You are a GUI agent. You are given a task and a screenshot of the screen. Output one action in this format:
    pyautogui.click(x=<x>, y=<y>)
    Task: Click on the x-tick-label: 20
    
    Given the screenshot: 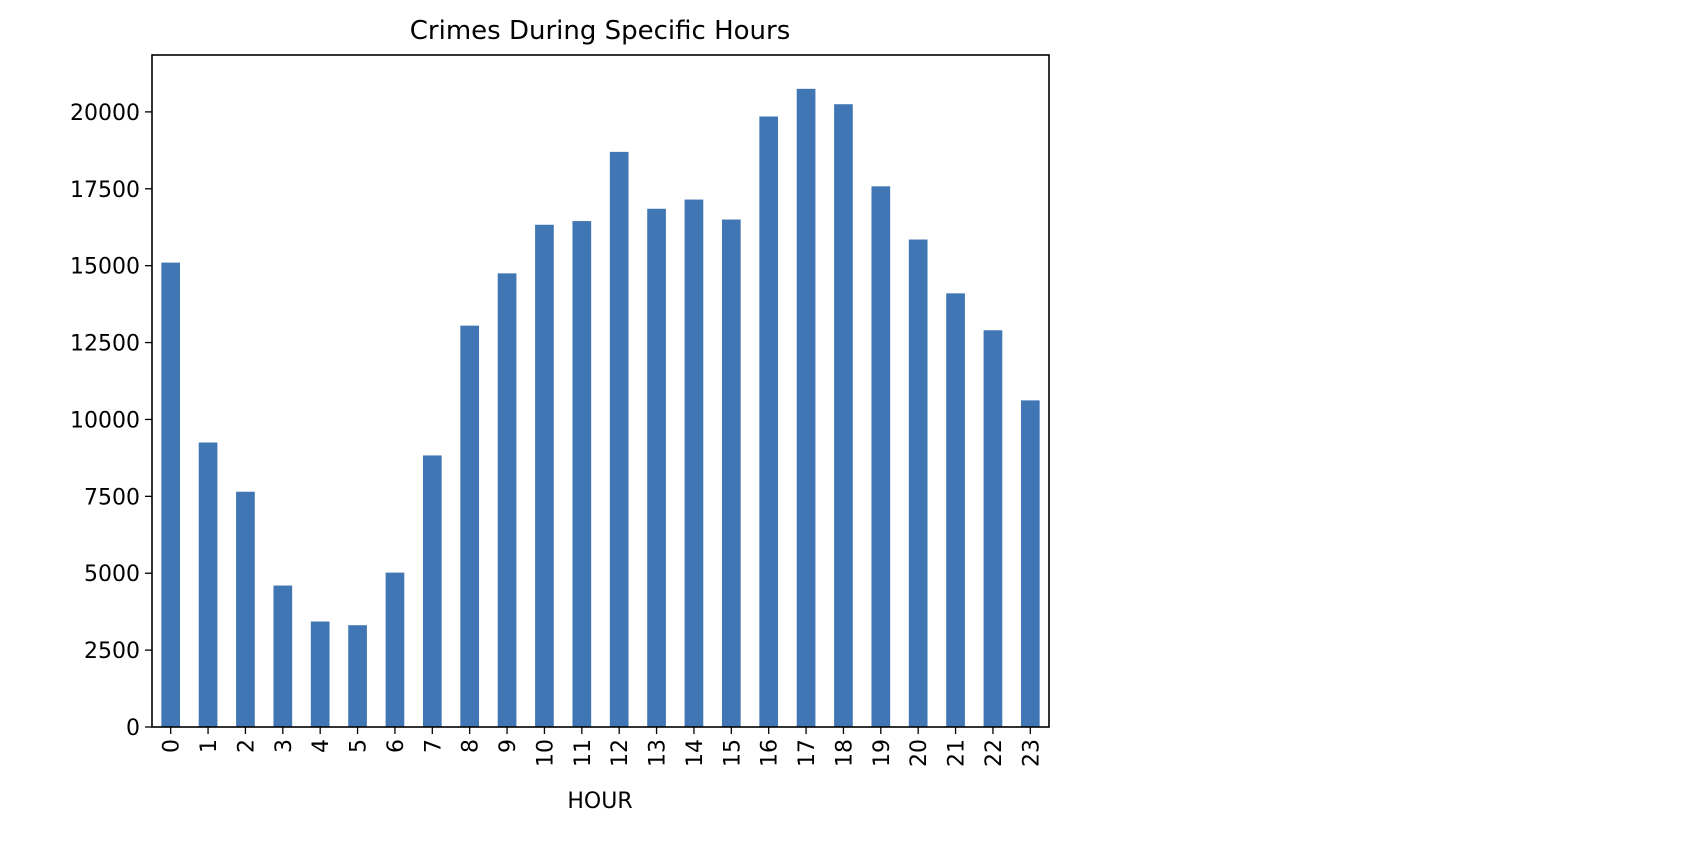 What is the action you would take?
    pyautogui.click(x=919, y=753)
    